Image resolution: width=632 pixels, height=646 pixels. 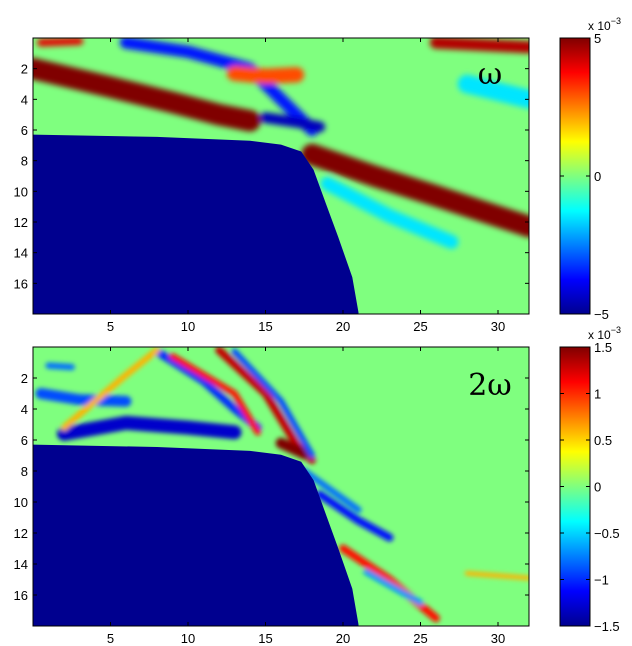 What do you see at coordinates (196, 535) in the screenshot?
I see `masked-region-2omega` at bounding box center [196, 535].